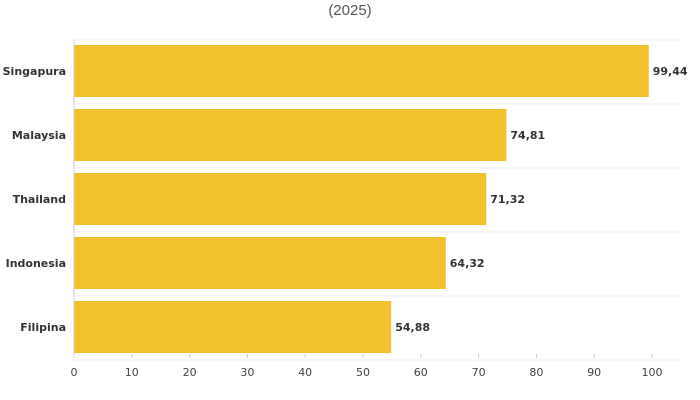 This screenshot has height=400, width=700. What do you see at coordinates (39, 135) in the screenshot?
I see `category-label: Malaysia` at bounding box center [39, 135].